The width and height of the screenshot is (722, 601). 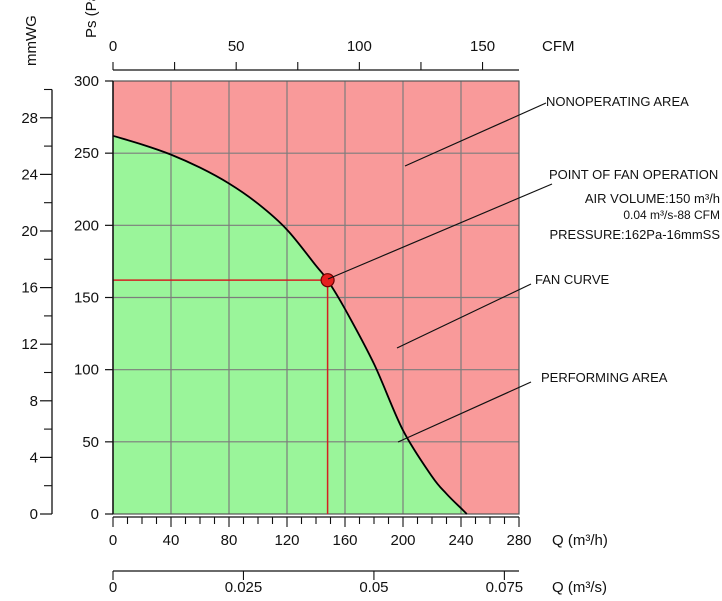 What do you see at coordinates (171, 540) in the screenshot?
I see `x-tick-label-qm3h: 40` at bounding box center [171, 540].